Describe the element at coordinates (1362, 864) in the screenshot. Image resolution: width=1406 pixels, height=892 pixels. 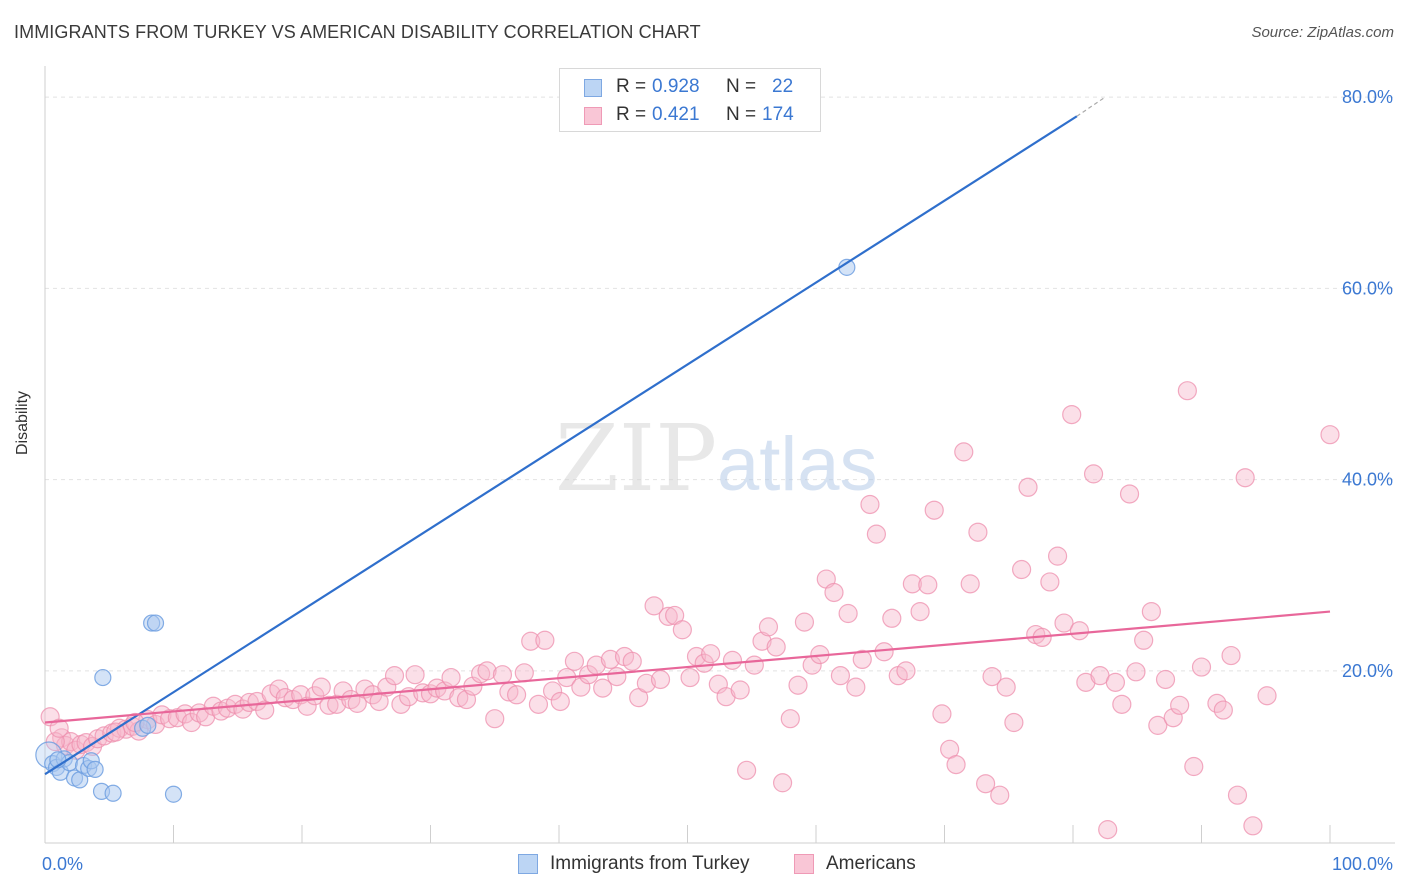
I see `x-tick-label: 100.0%` at that location.